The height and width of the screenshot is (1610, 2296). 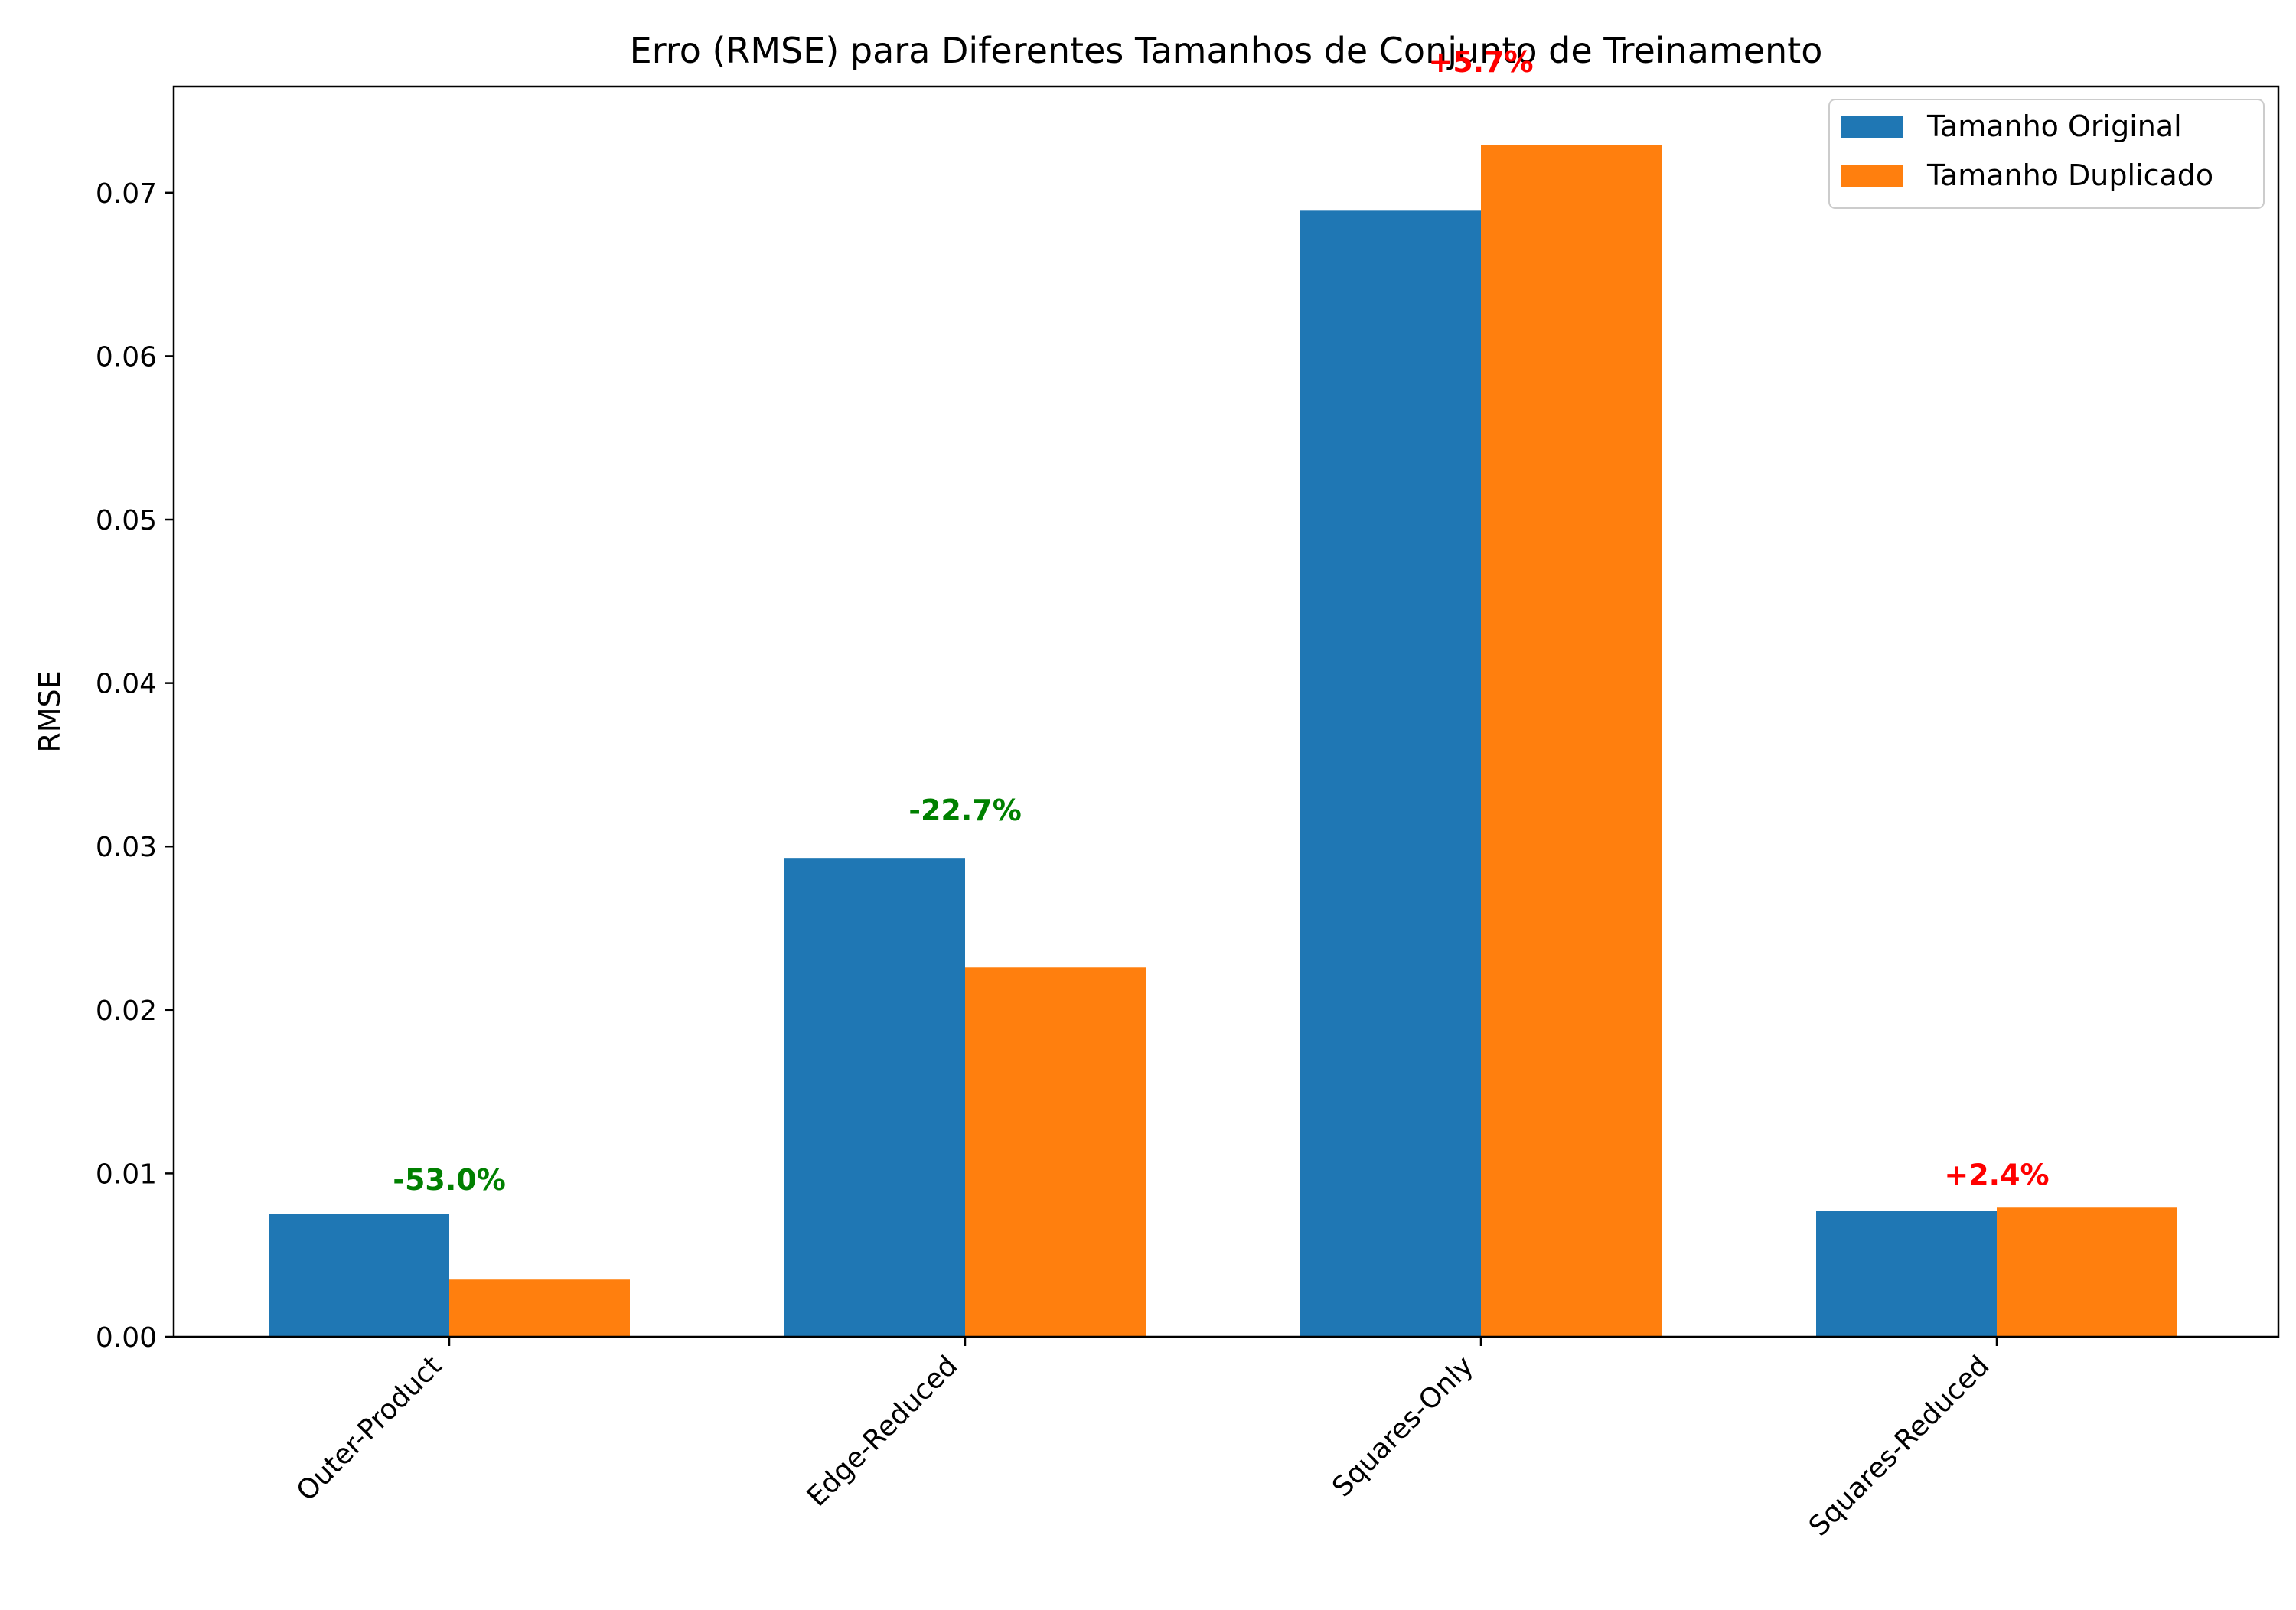 What do you see at coordinates (1571, 741) in the screenshot?
I see `bar-duplicado-squares-only` at bounding box center [1571, 741].